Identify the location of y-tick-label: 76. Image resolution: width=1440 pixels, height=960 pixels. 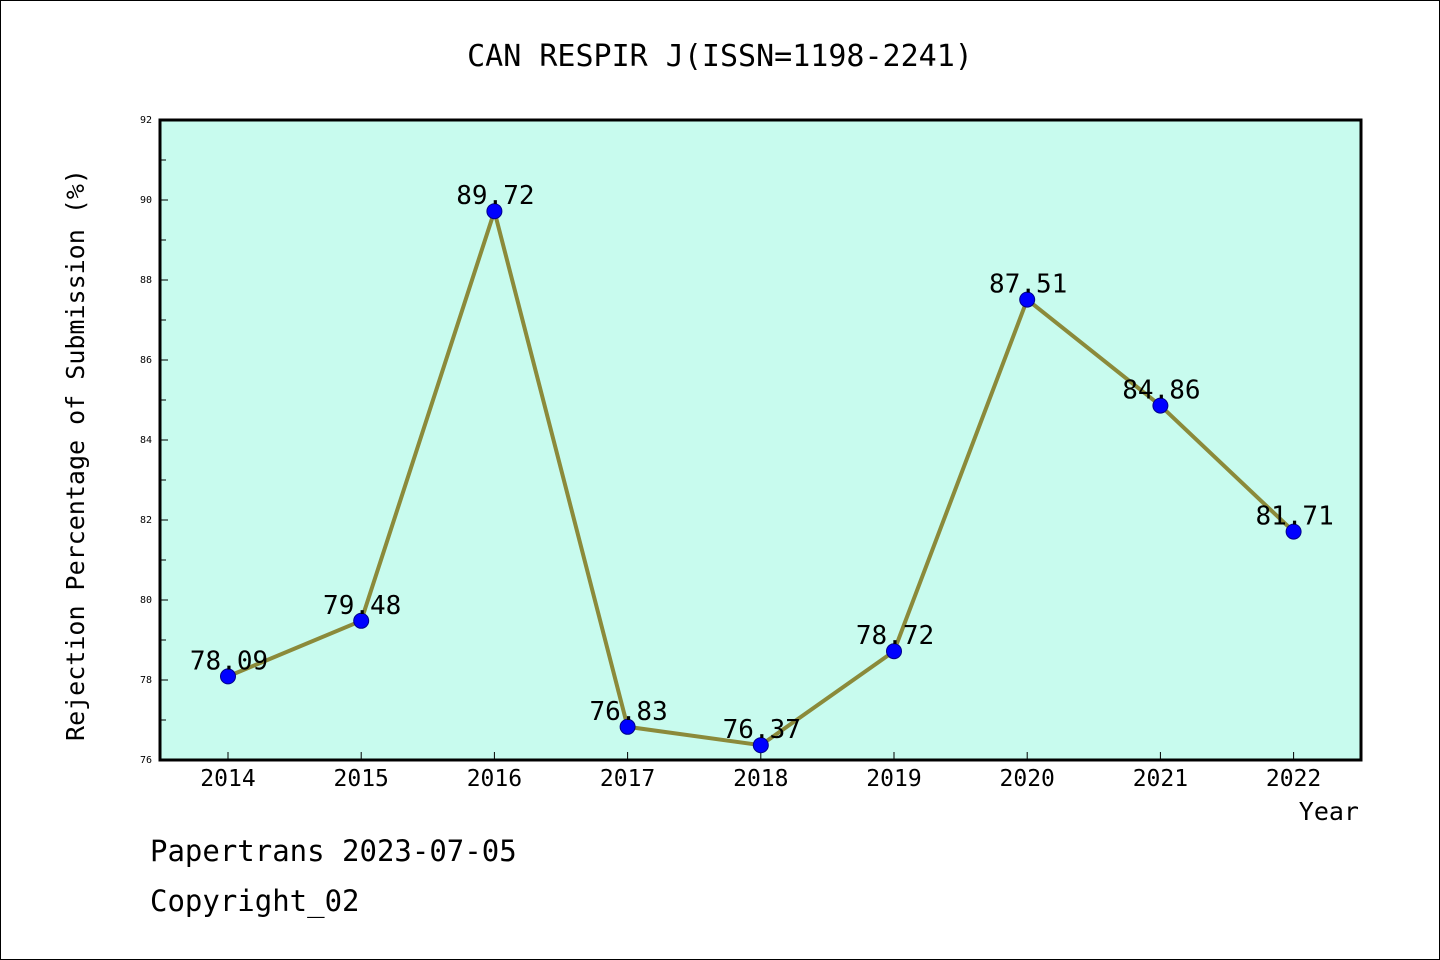
(146, 760).